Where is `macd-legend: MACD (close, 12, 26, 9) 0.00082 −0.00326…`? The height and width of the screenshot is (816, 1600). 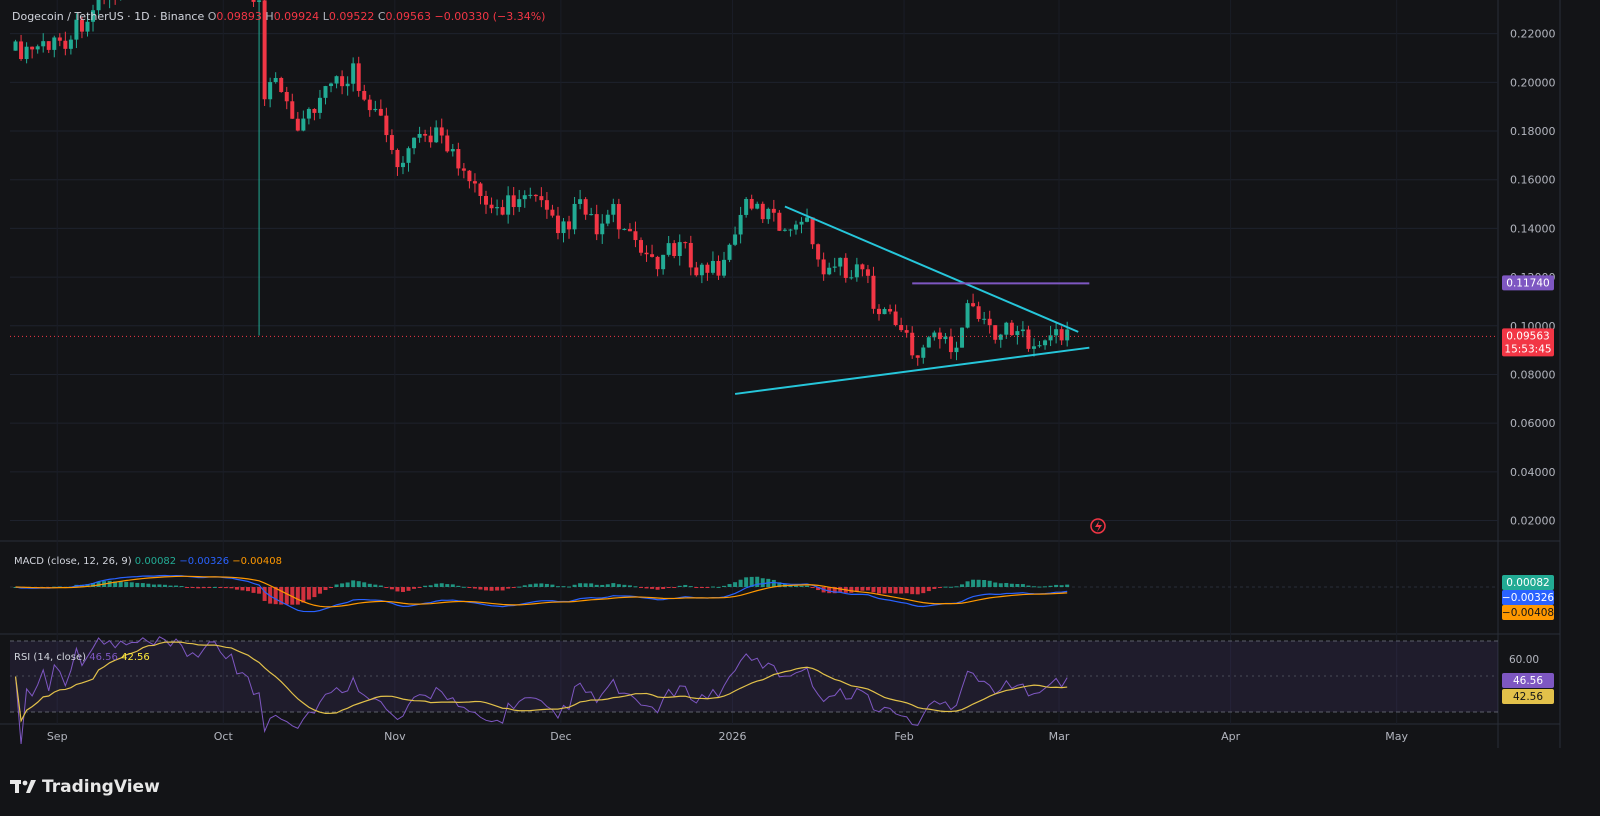 macd-legend: MACD (close, 12, 26, 9) 0.00082 −0.00326… is located at coordinates (148, 561).